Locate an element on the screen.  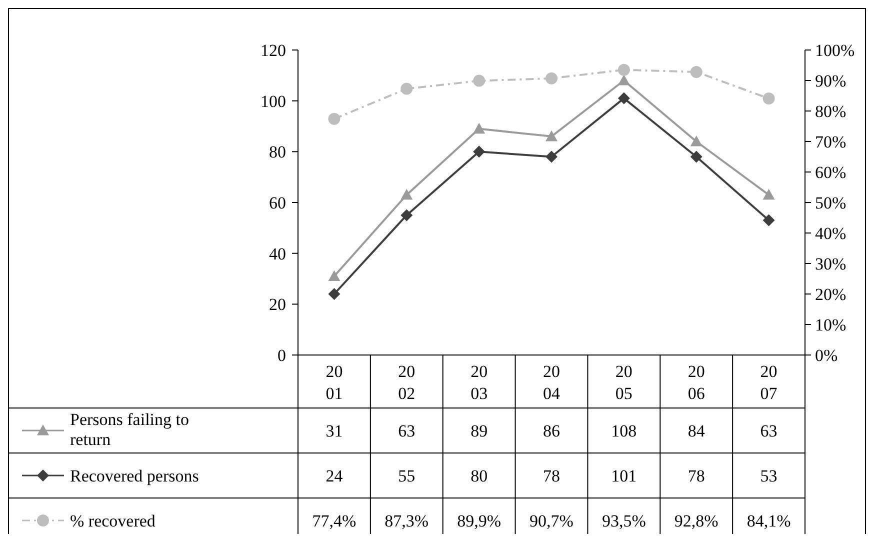
y2-tick-label: 60% is located at coordinates (830, 172).